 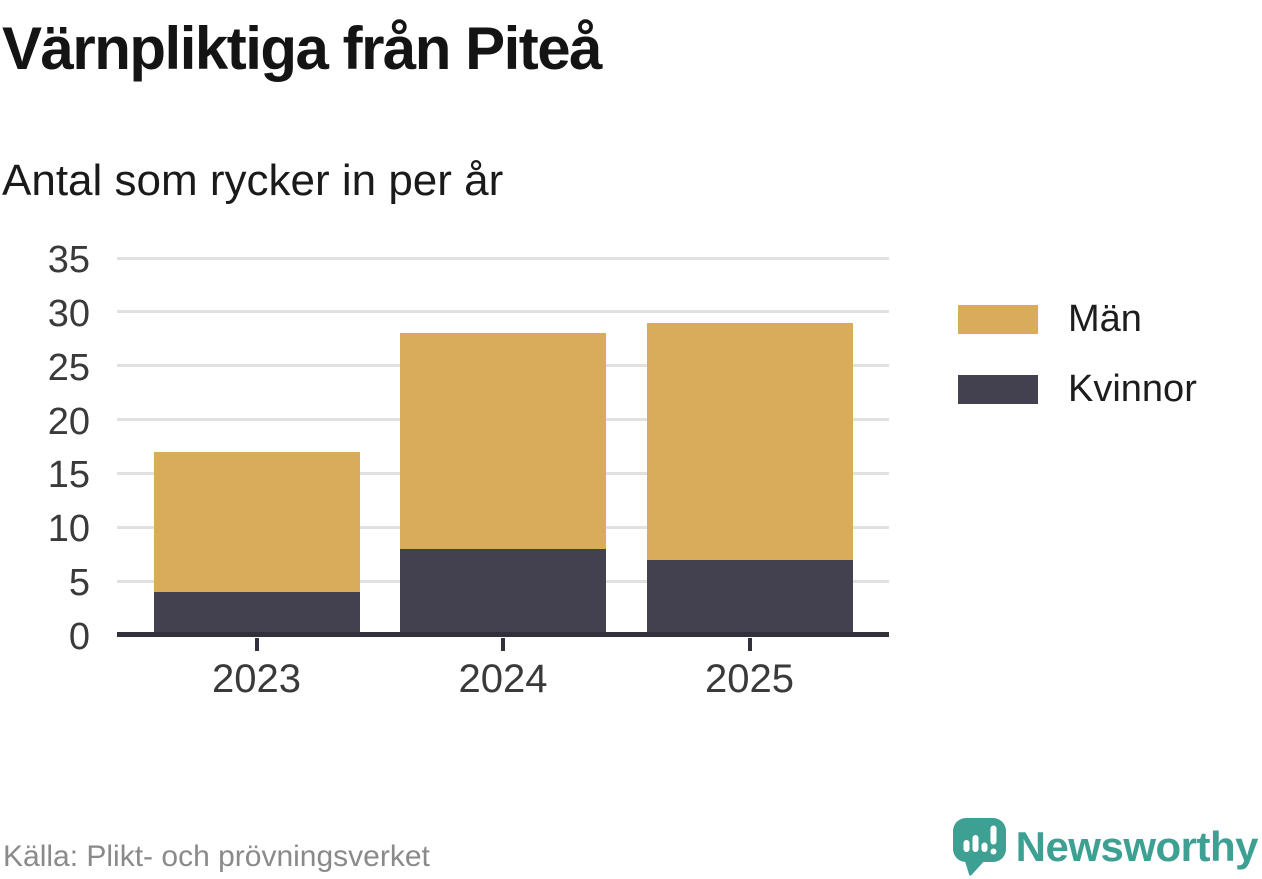 I want to click on page-title: Värnpliktiga från Piteå, so click(x=302, y=48).